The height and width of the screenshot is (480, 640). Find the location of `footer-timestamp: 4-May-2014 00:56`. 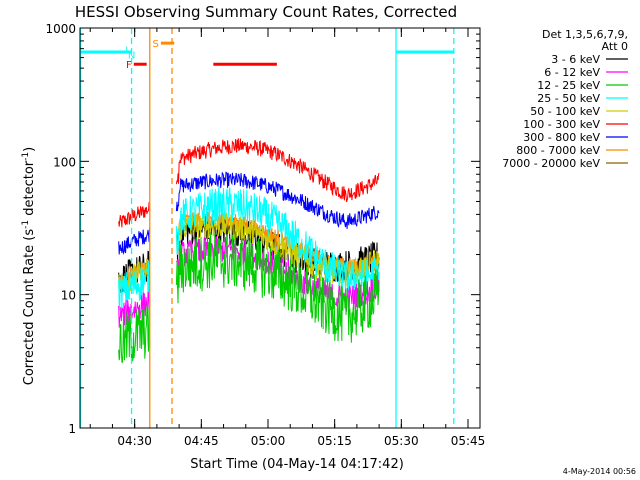

footer-timestamp: 4-May-2014 00:56 is located at coordinates (599, 471).